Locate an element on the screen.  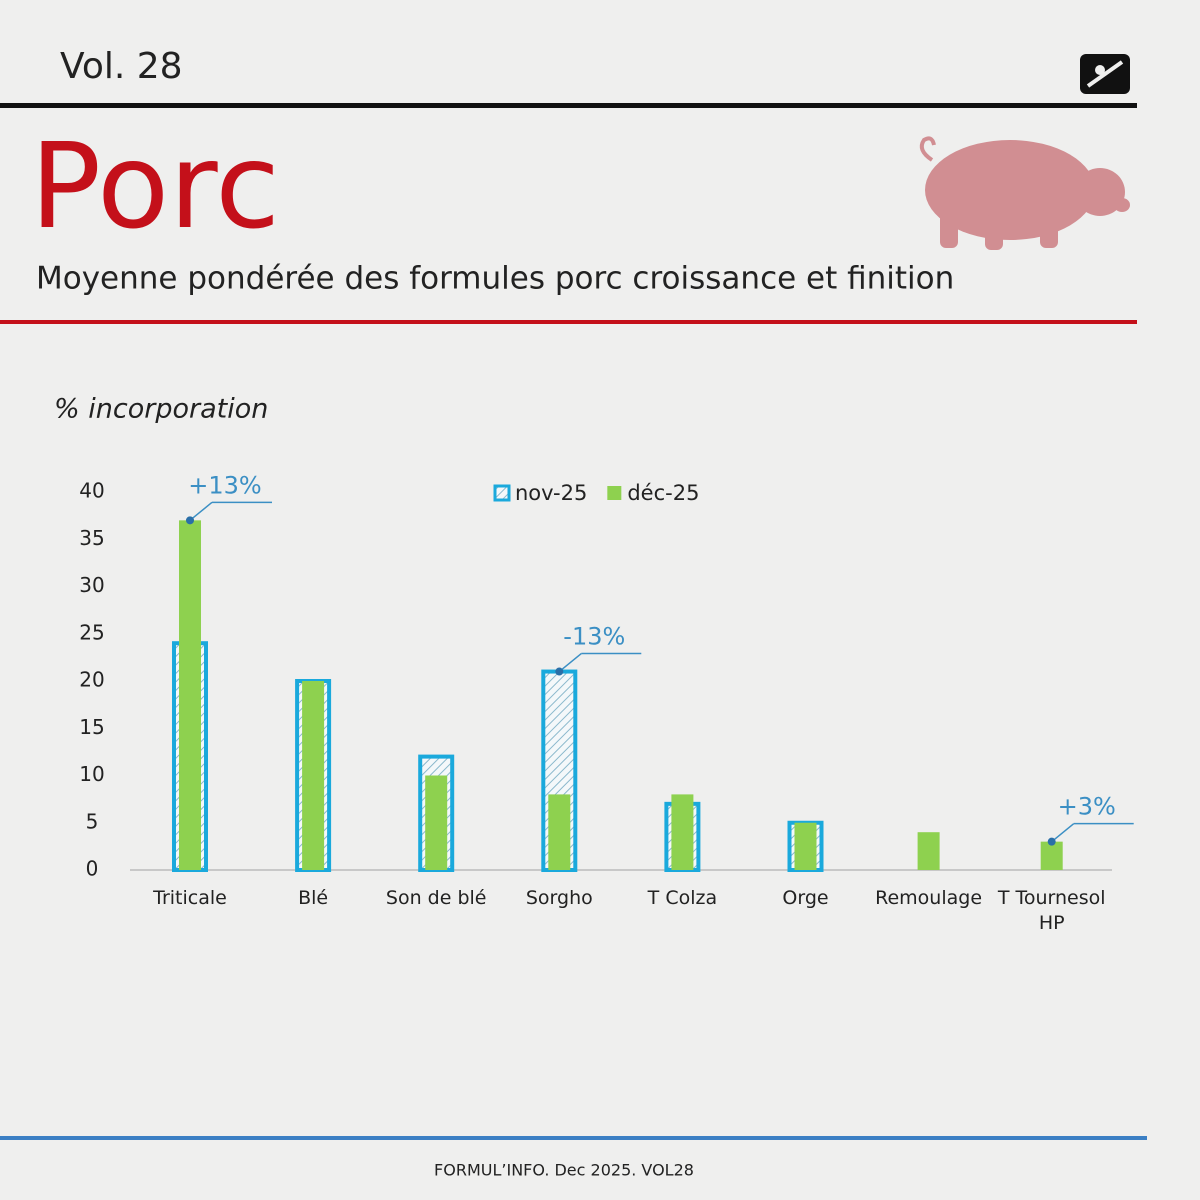
title: Porc is located at coordinates (155, 186).